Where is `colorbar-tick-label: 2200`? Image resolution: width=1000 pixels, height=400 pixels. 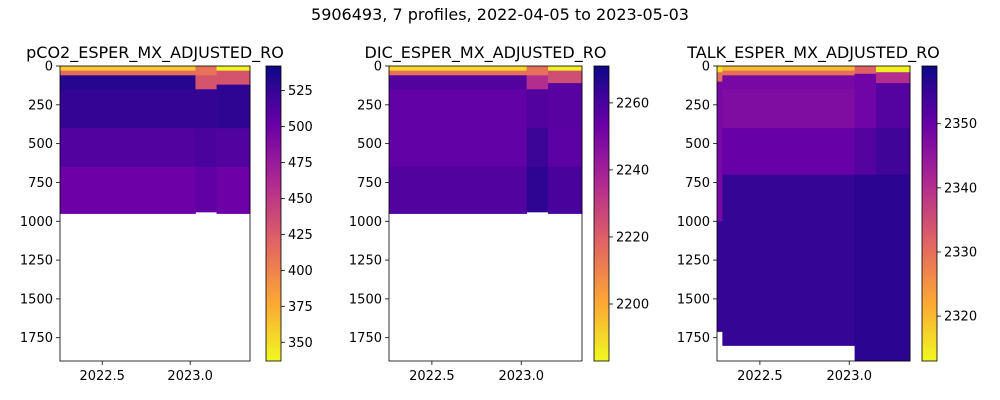
colorbar-tick-label: 2200 is located at coordinates (632, 305).